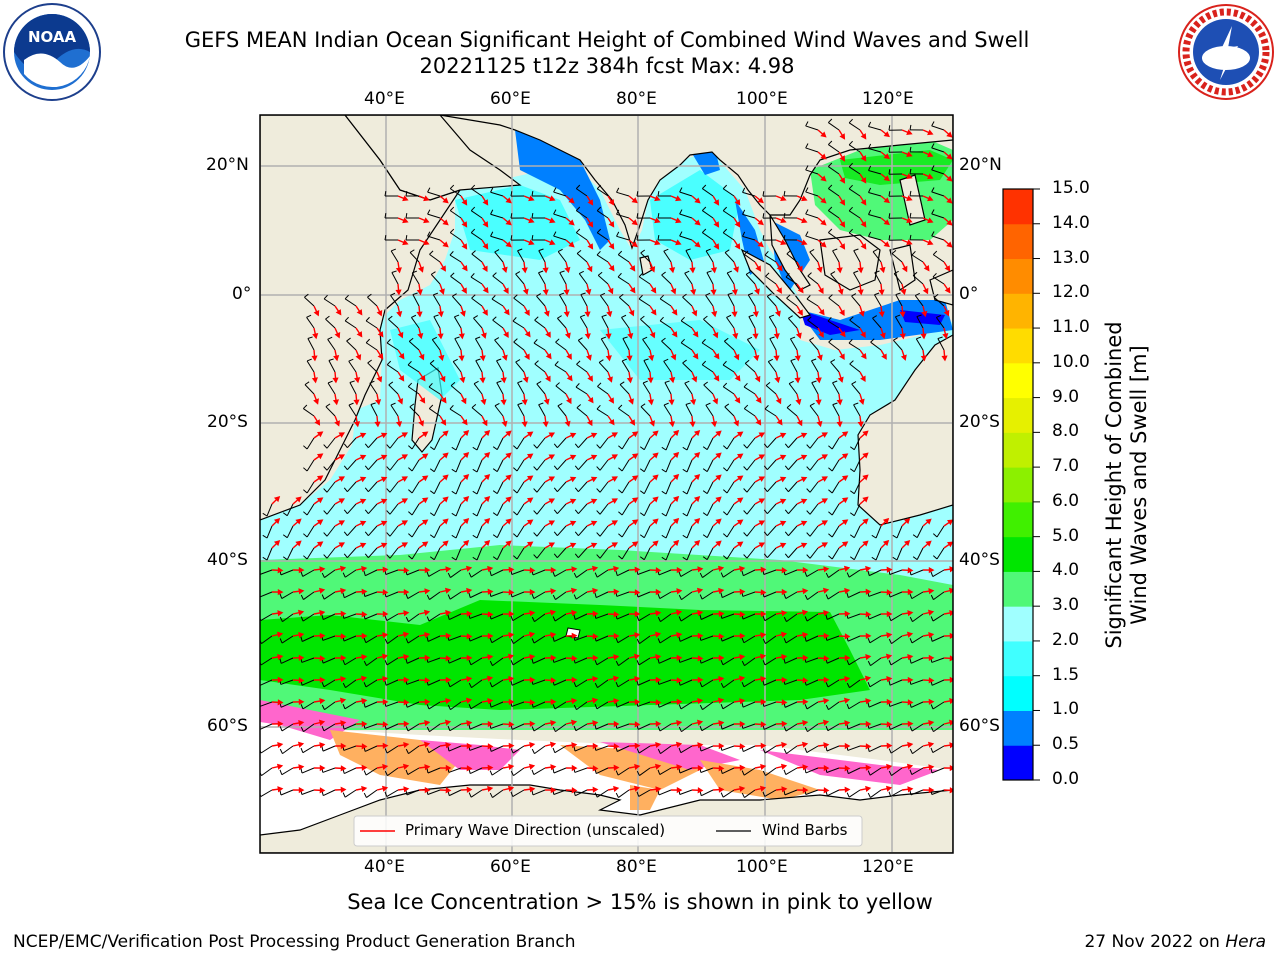 This screenshot has height=960, width=1280. Describe the element at coordinates (1066, 639) in the screenshot. I see `colorbar-tick-label: 2.0` at that location.